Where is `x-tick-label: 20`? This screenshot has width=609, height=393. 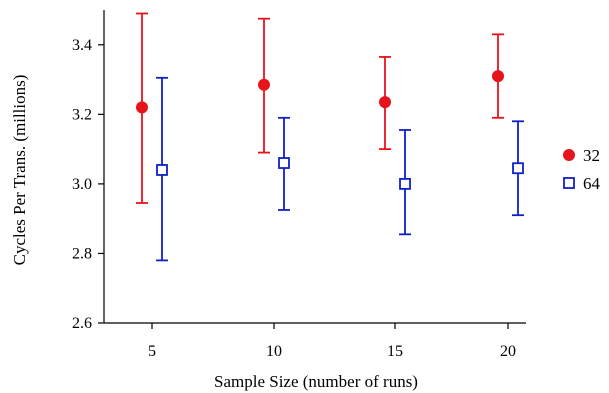 x-tick-label: 20 is located at coordinates (508, 351).